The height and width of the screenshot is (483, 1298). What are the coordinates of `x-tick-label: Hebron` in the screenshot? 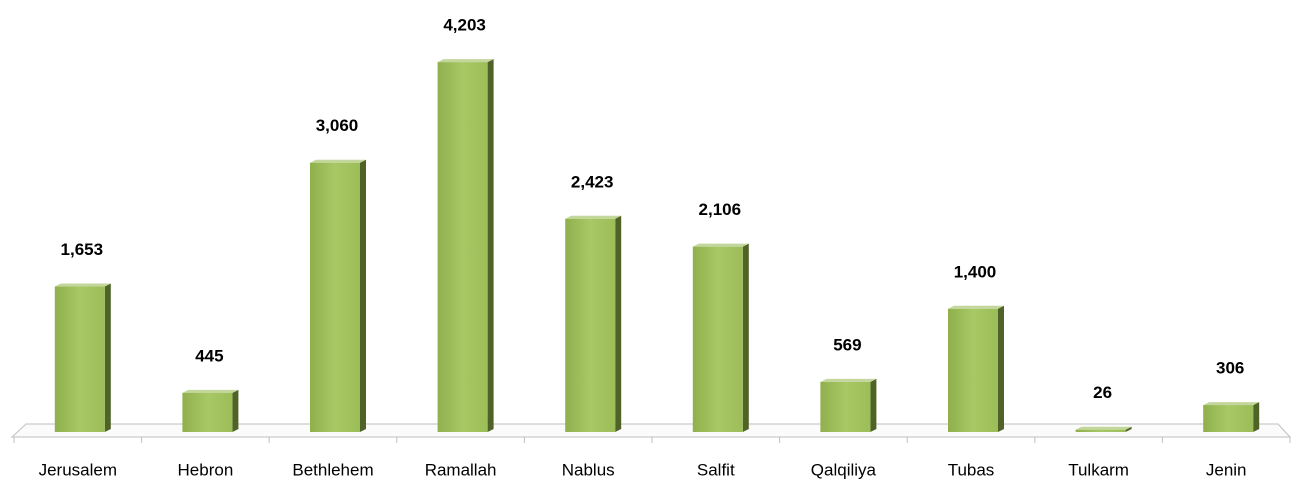 It's located at (206, 469).